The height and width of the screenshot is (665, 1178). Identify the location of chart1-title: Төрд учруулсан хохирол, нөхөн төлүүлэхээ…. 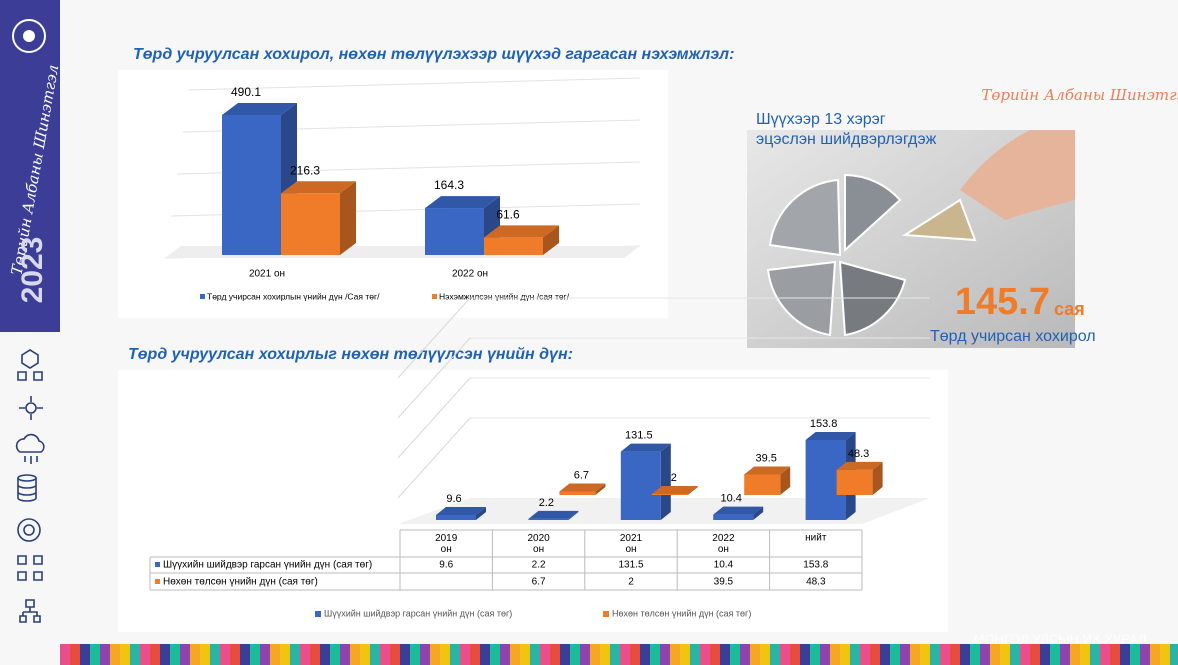
(433, 54).